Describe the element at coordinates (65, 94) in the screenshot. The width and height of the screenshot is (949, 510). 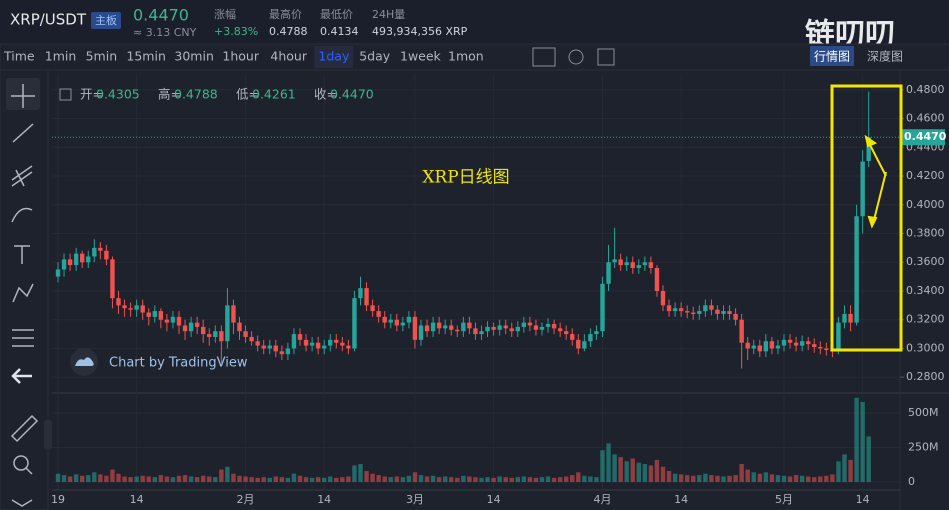
I see `legend-toggle` at that location.